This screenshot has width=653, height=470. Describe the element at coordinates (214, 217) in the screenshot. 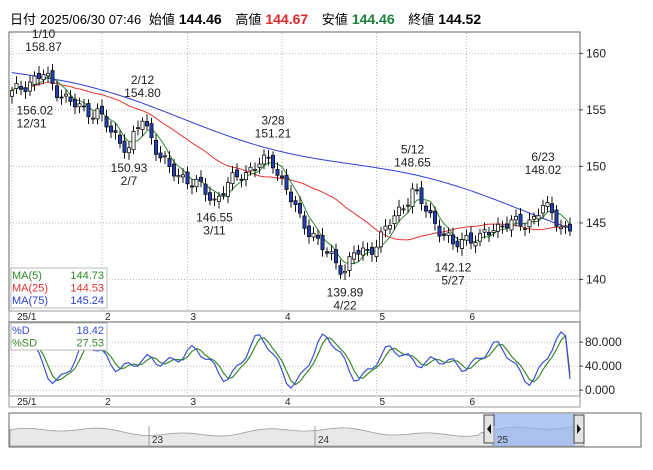

I see `annotation-value: 146.55` at that location.